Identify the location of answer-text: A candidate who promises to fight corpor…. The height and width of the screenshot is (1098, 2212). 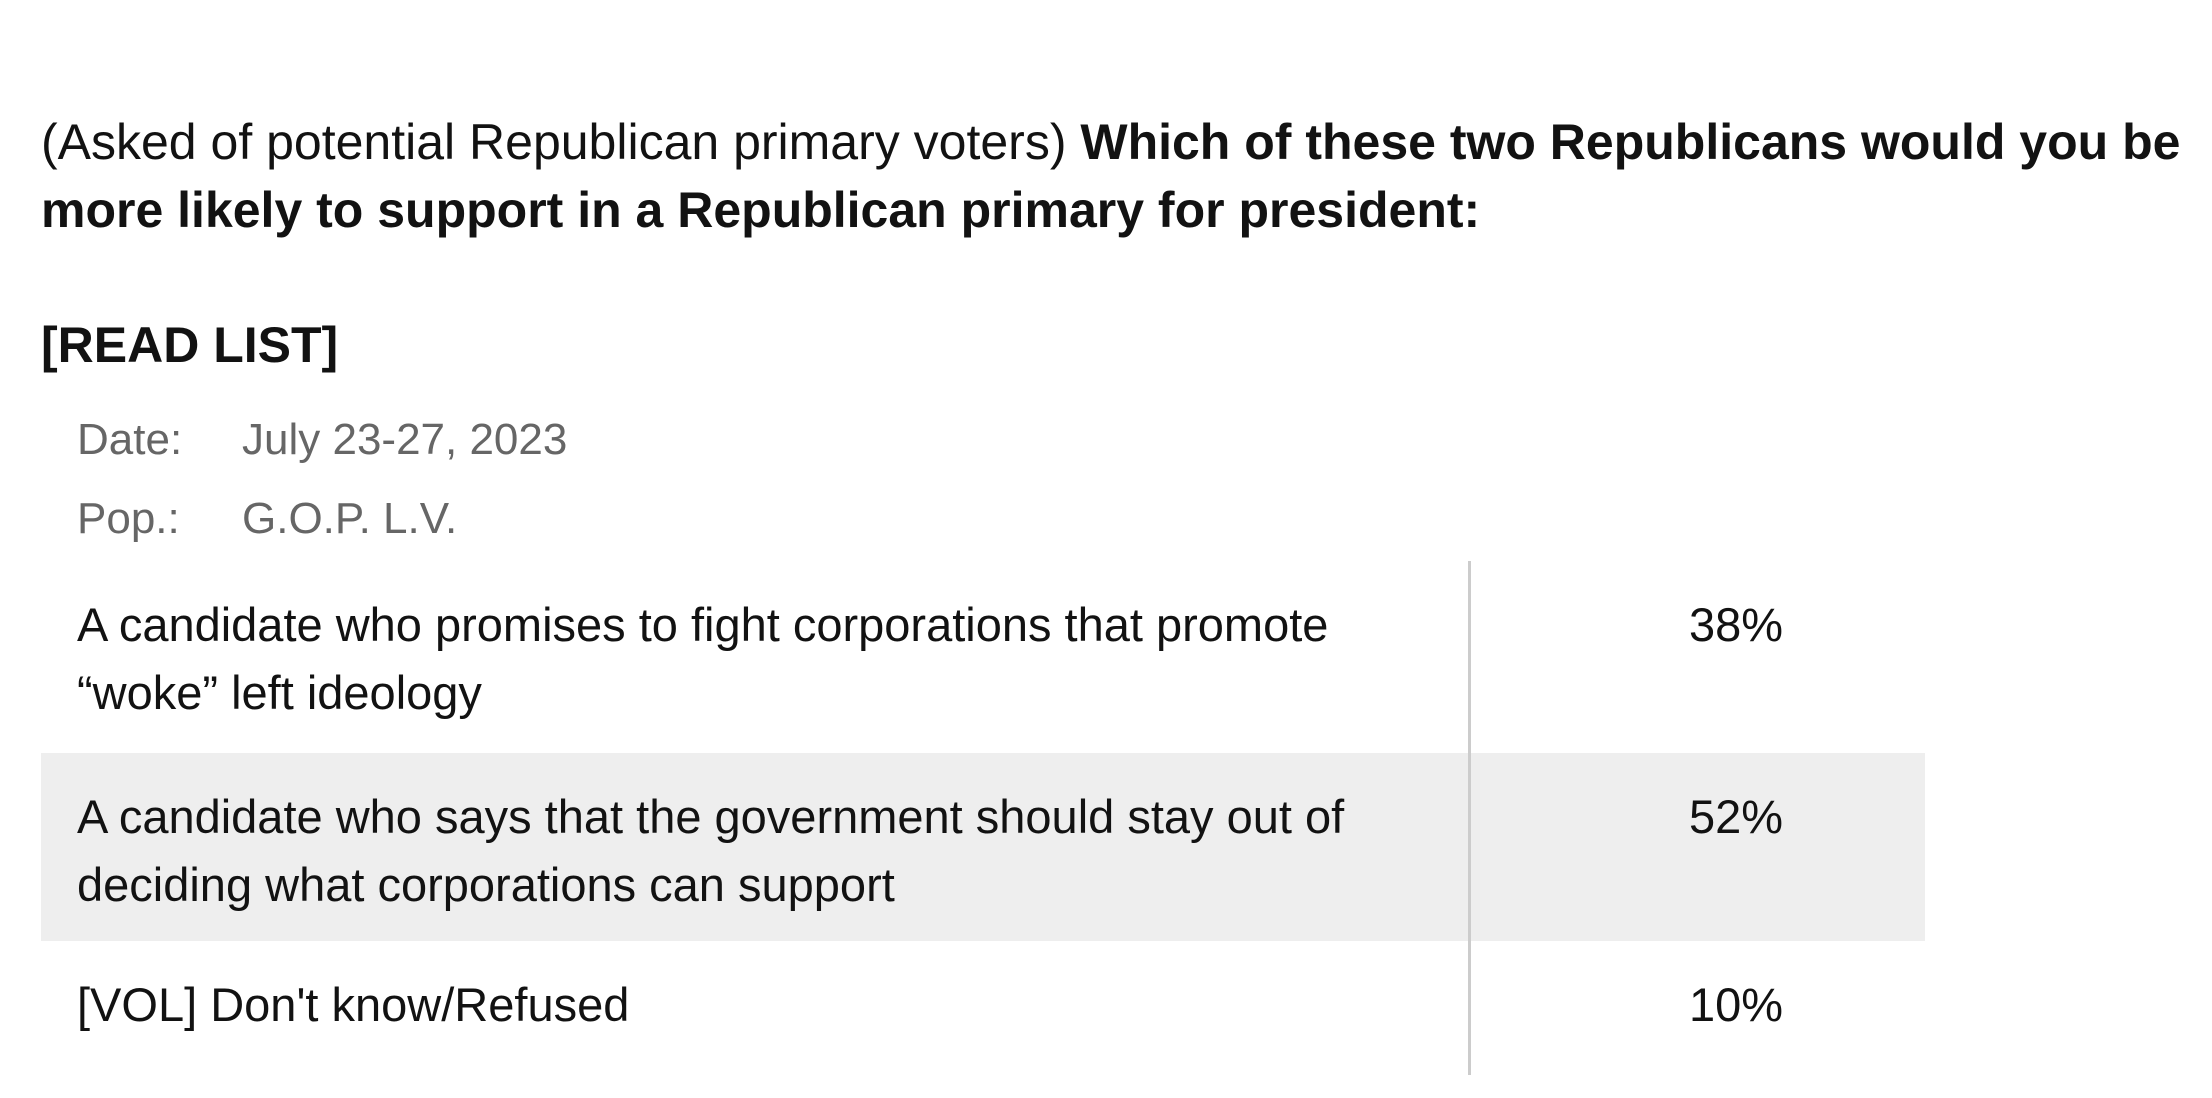
(703, 658).